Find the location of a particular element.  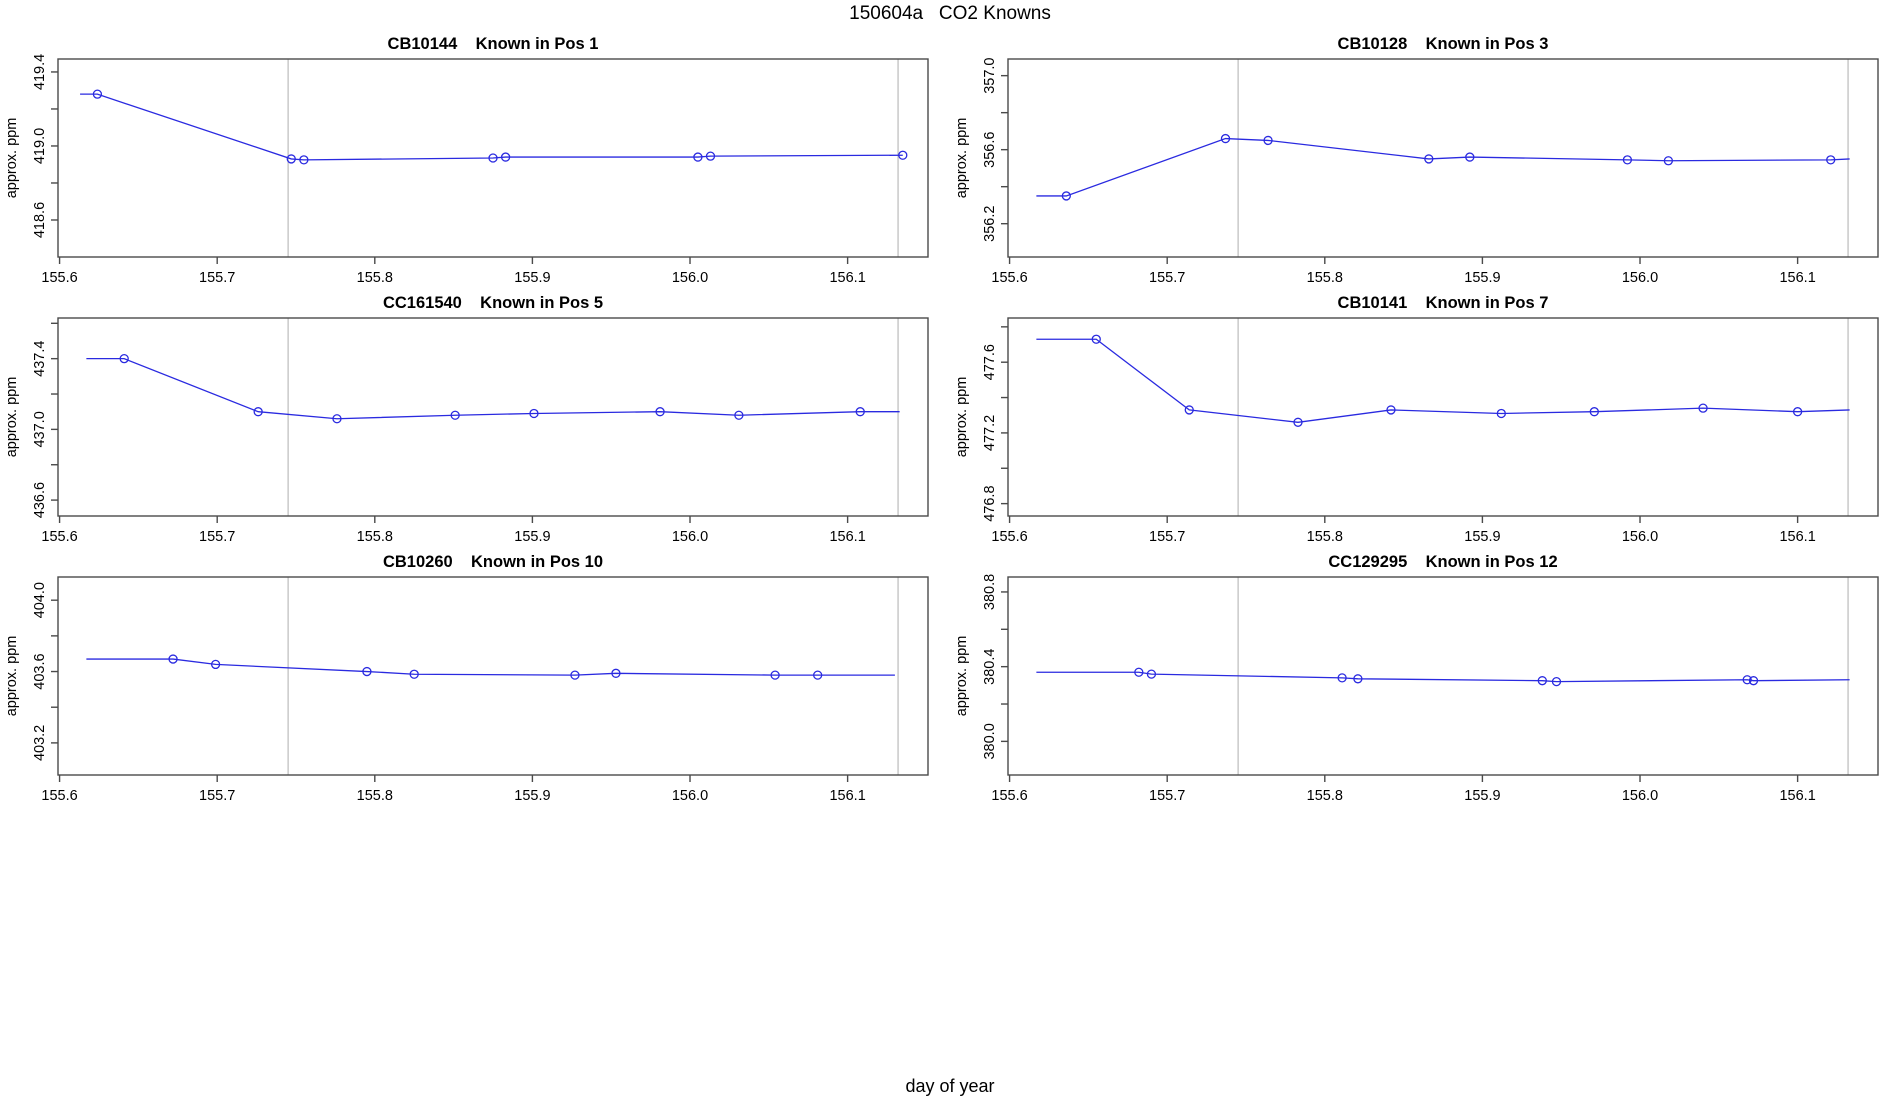

plot-title: CB10144 Known in Pos 1 is located at coordinates (493, 44).